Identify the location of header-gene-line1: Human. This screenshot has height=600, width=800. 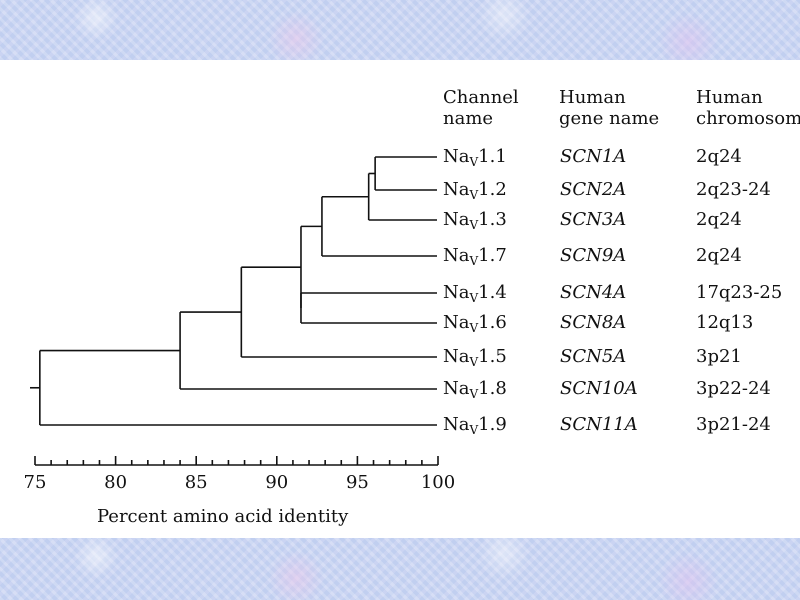
(592, 97).